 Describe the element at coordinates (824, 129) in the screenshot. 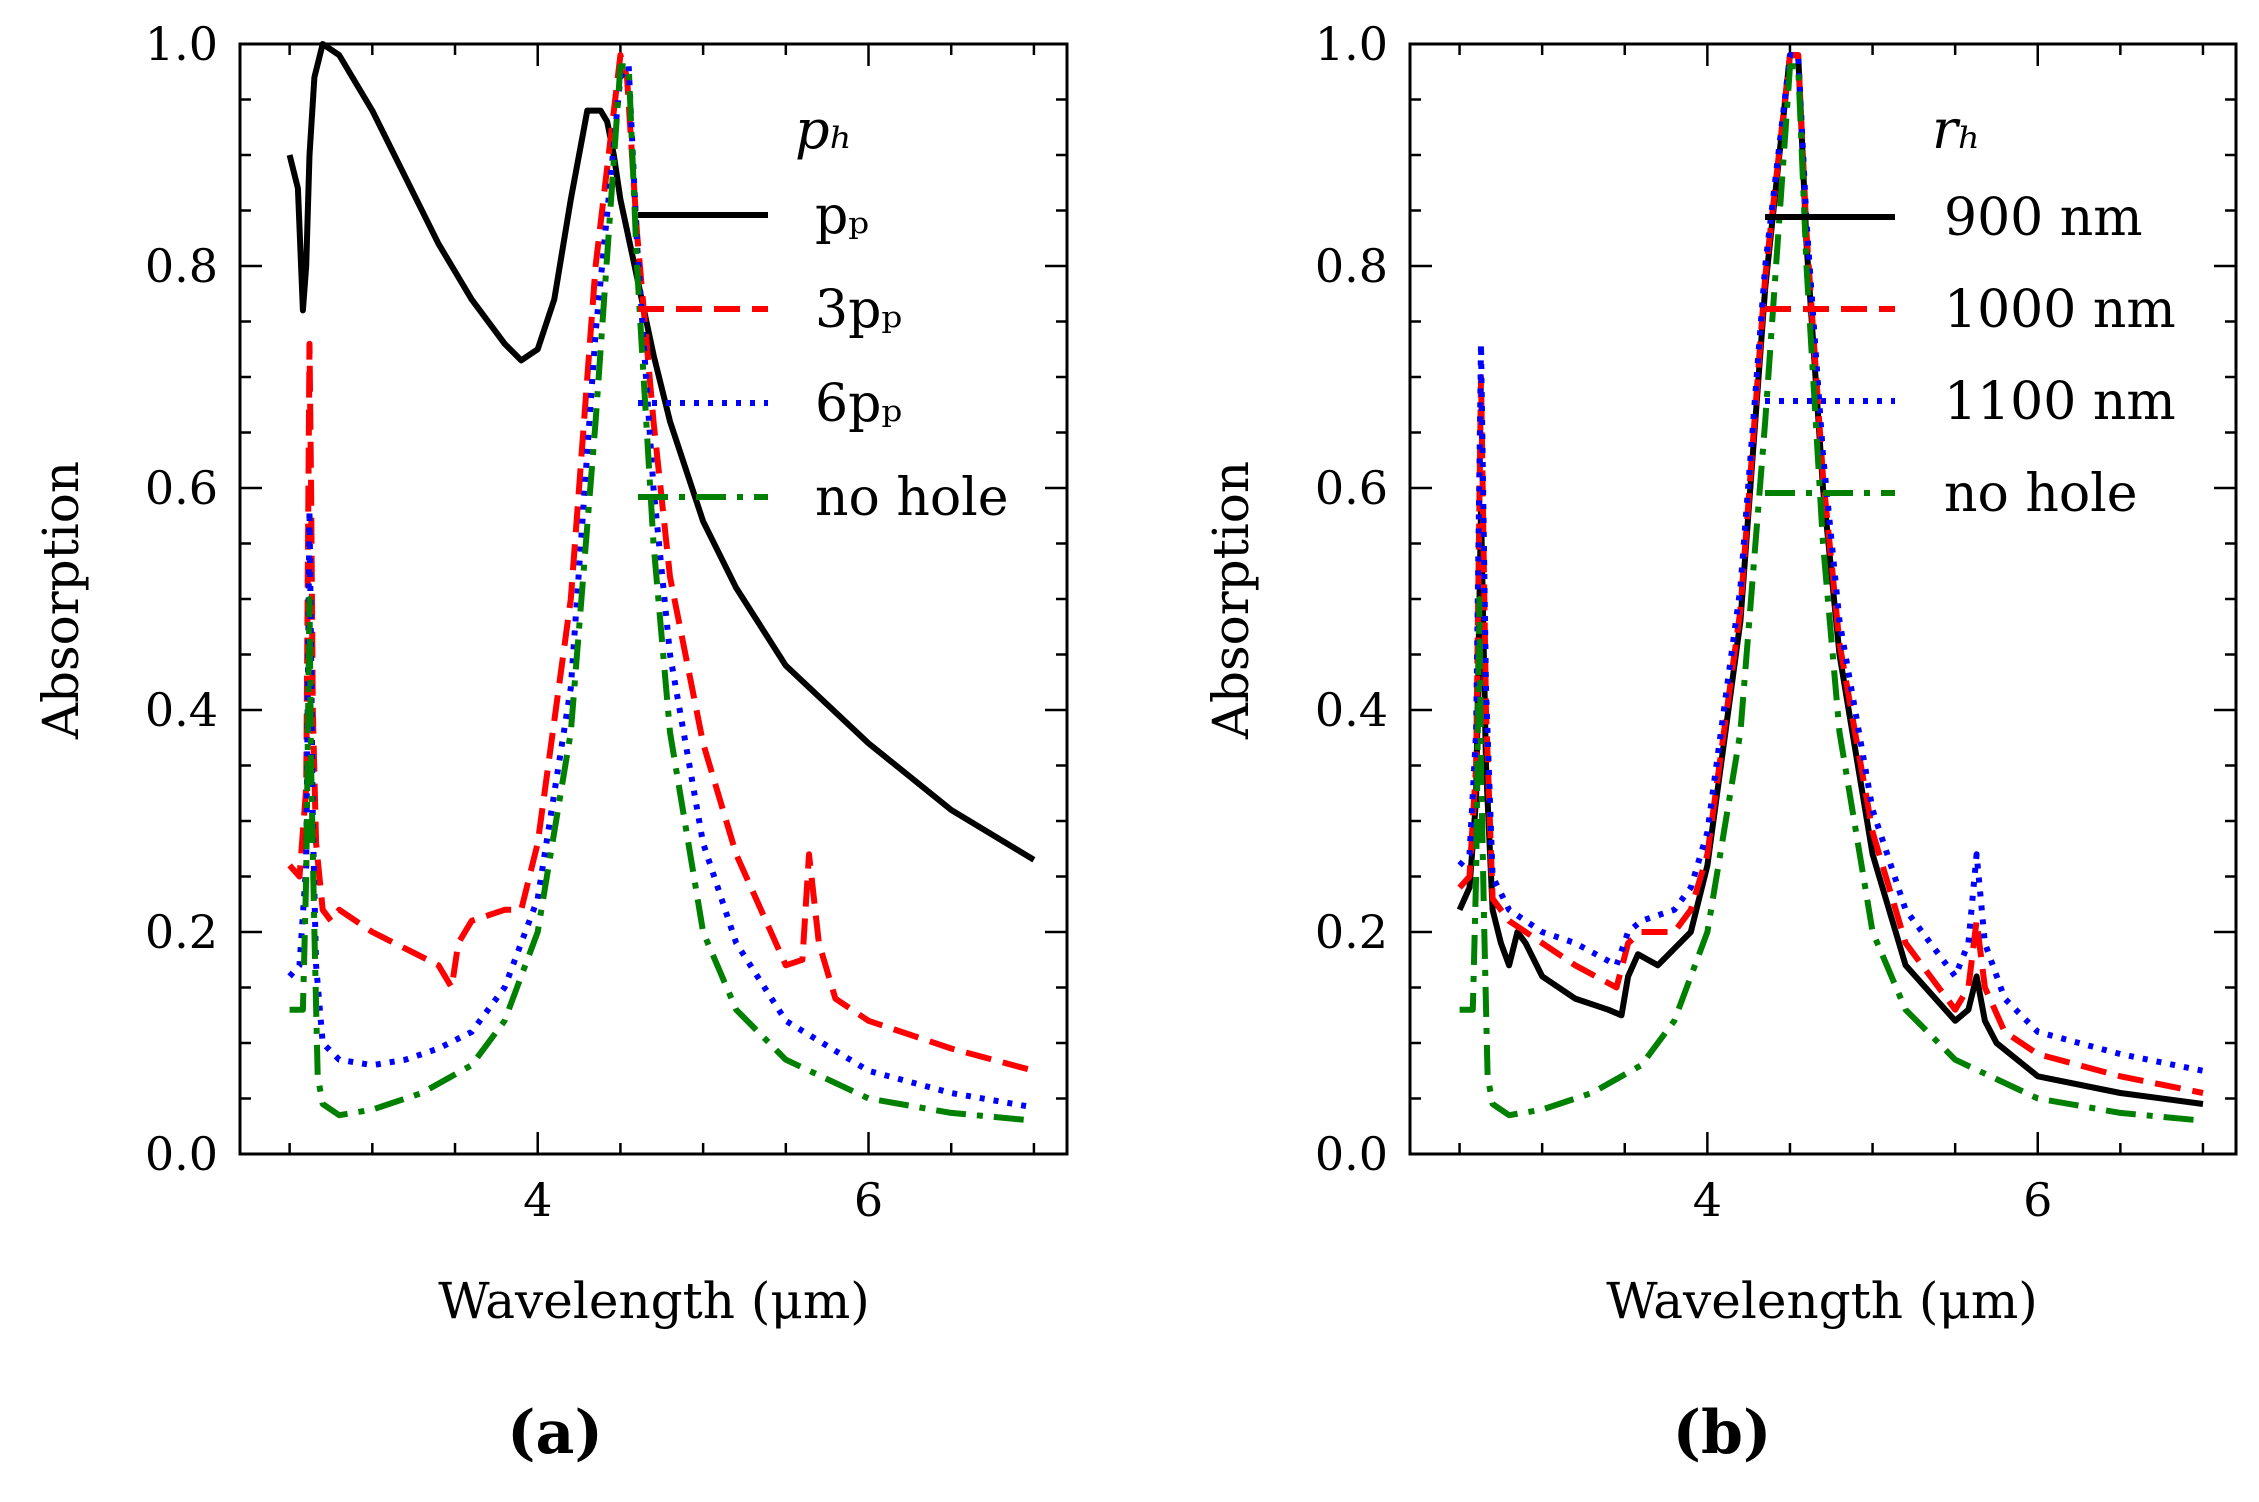

I see `legend-title-a: pₕ` at that location.